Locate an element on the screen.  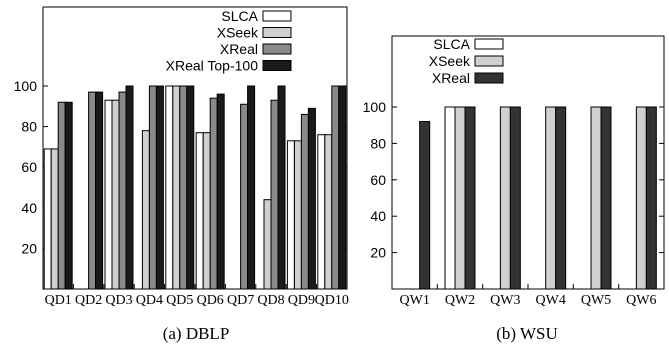
x-tick-label: QD2 is located at coordinates (88, 300).